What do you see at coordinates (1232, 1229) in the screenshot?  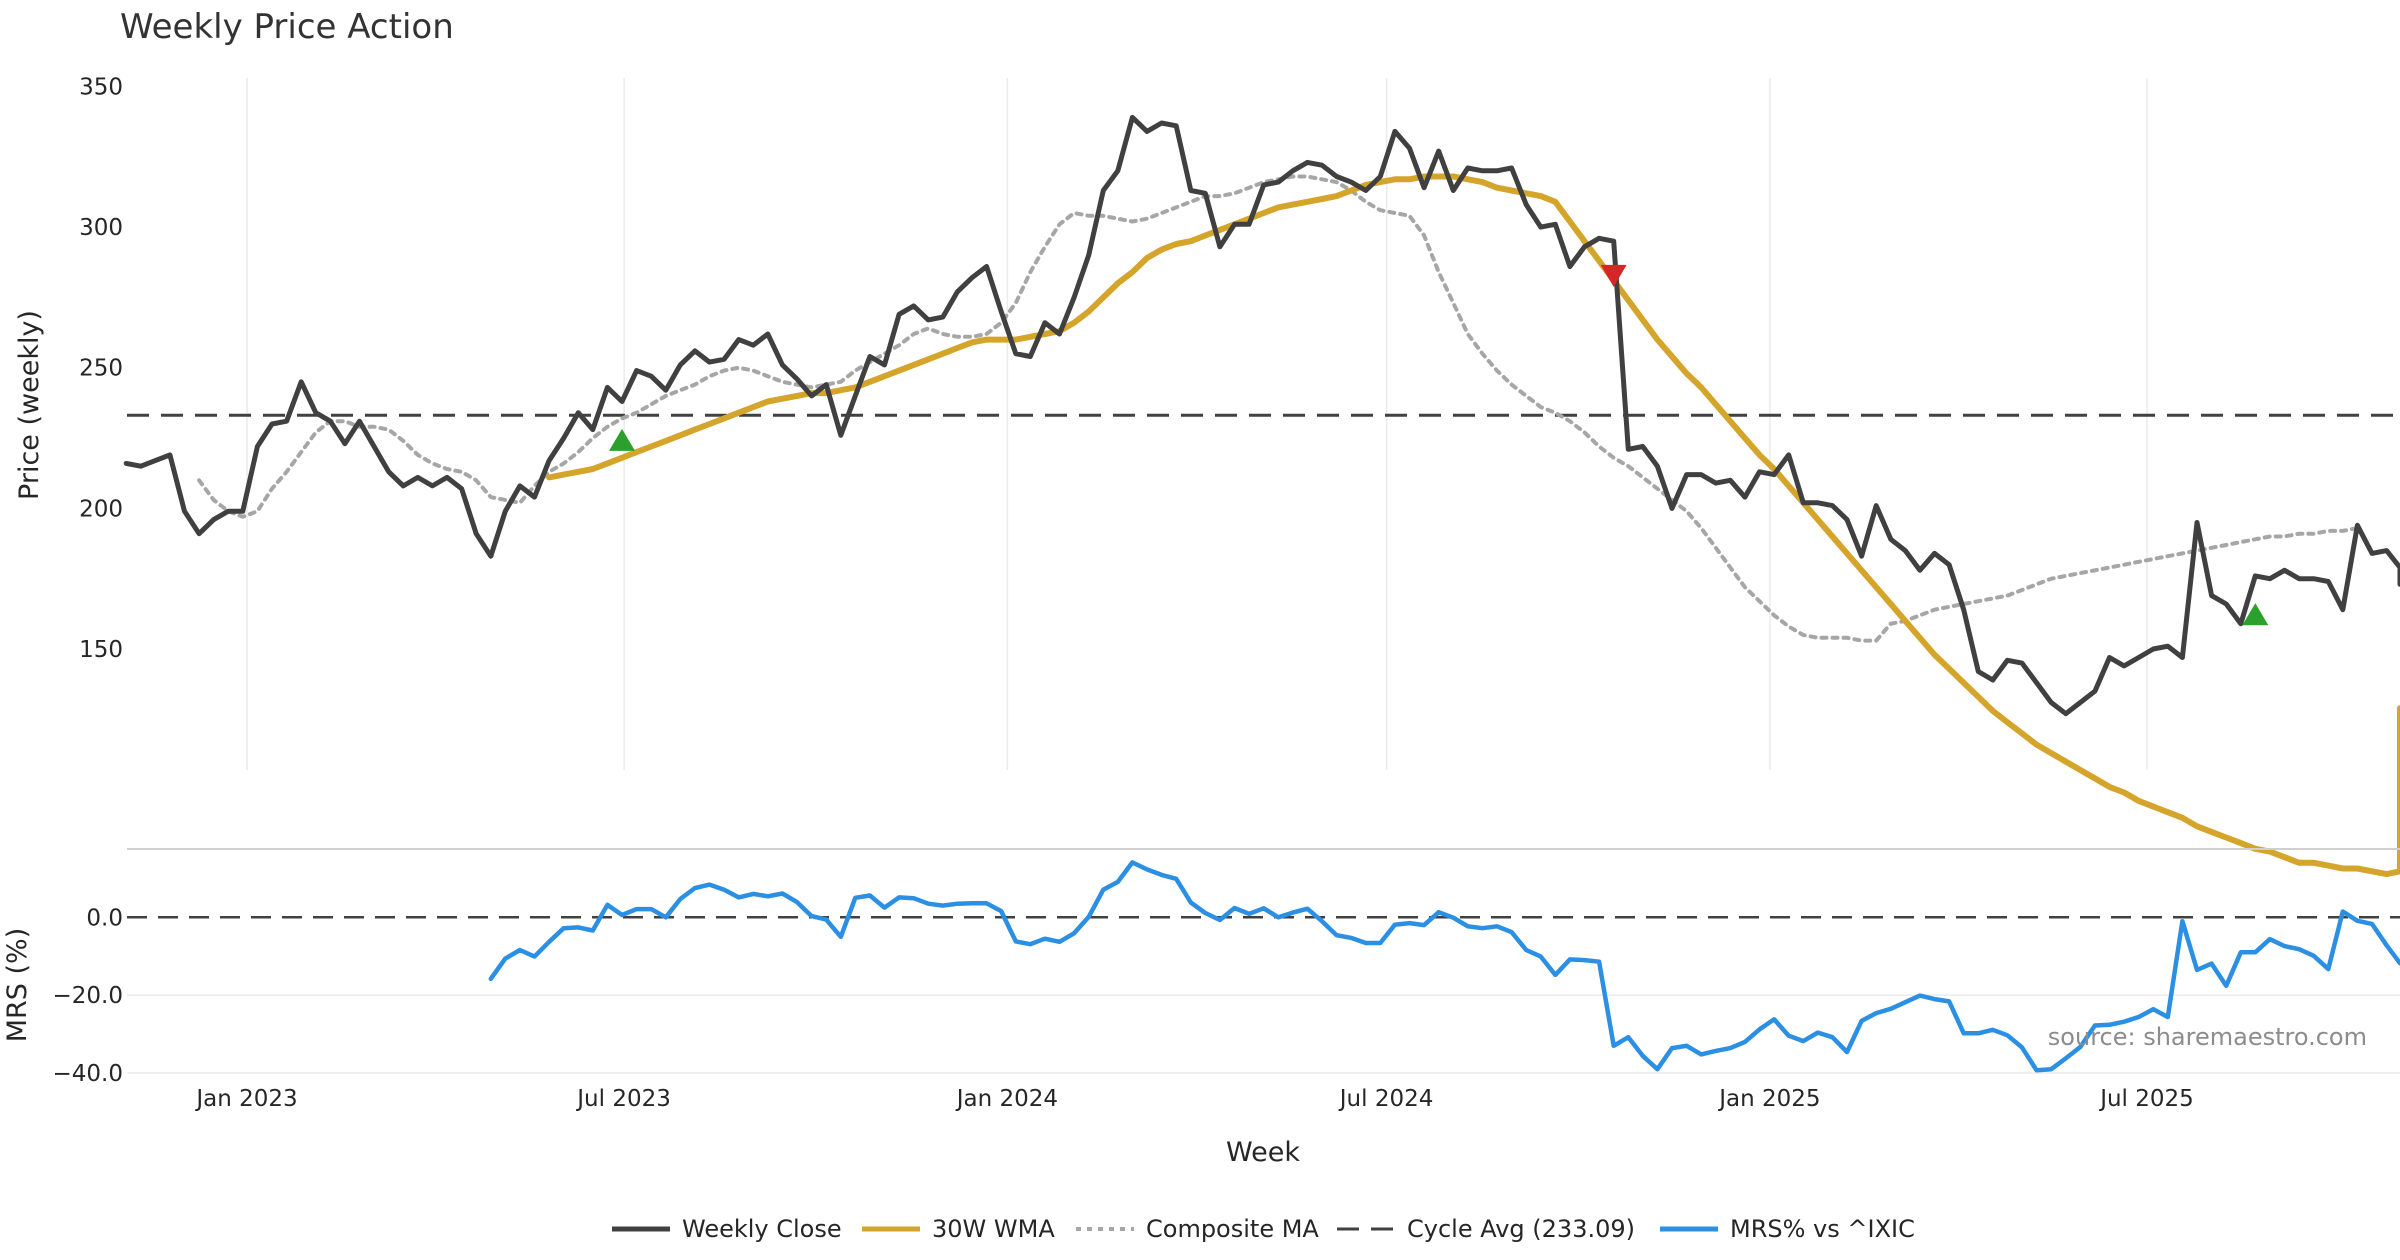 I see `legend-label: Composite MA` at bounding box center [1232, 1229].